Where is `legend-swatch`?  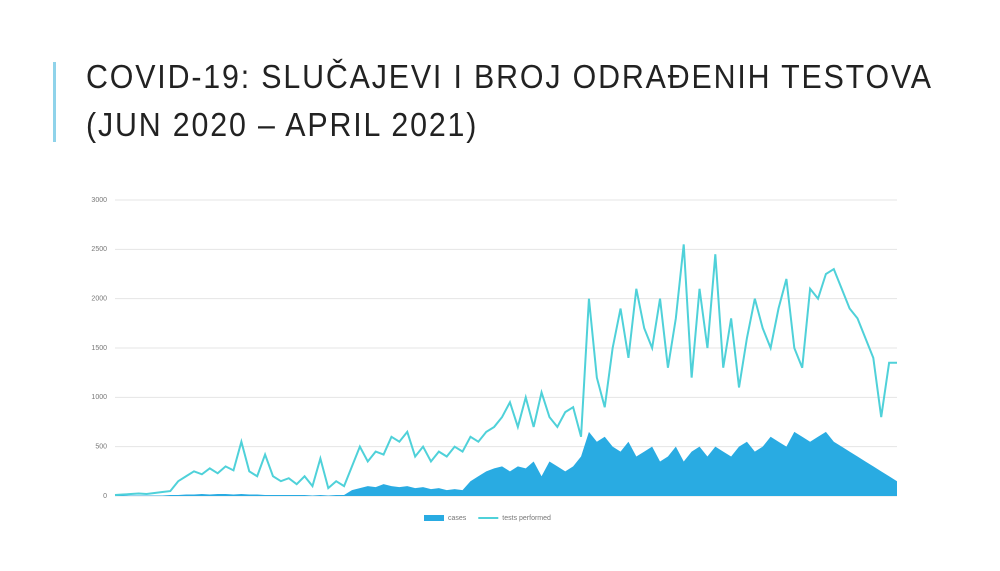
legend-swatch is located at coordinates (434, 518).